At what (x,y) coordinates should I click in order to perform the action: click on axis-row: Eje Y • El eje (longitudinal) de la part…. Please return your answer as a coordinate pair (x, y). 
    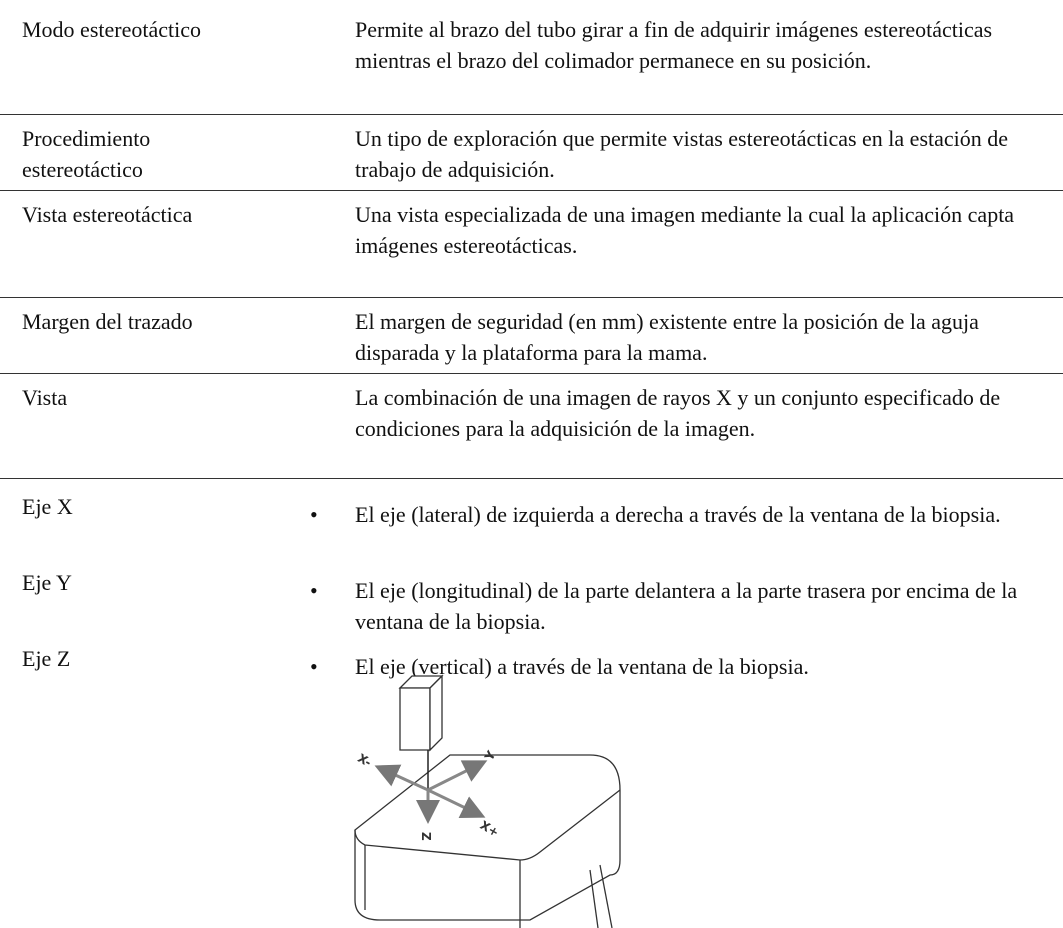
    Looking at the image, I should click on (531, 594).